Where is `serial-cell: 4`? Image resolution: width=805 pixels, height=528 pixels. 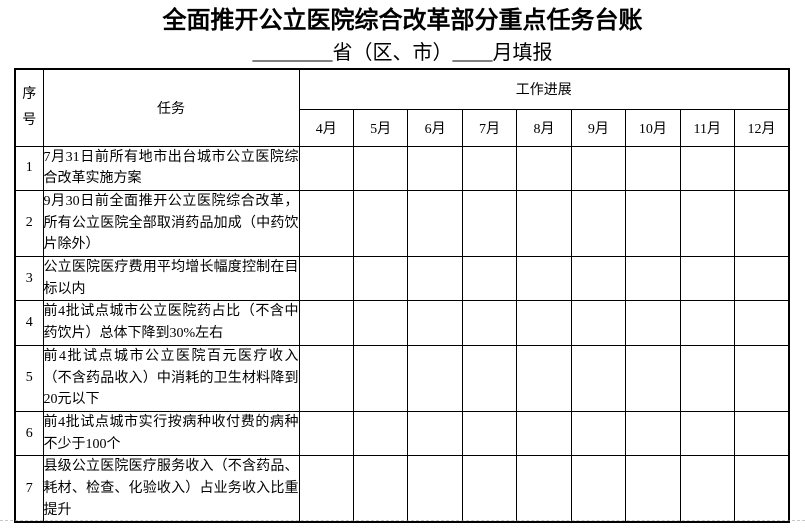
serial-cell: 4 is located at coordinates (29, 323).